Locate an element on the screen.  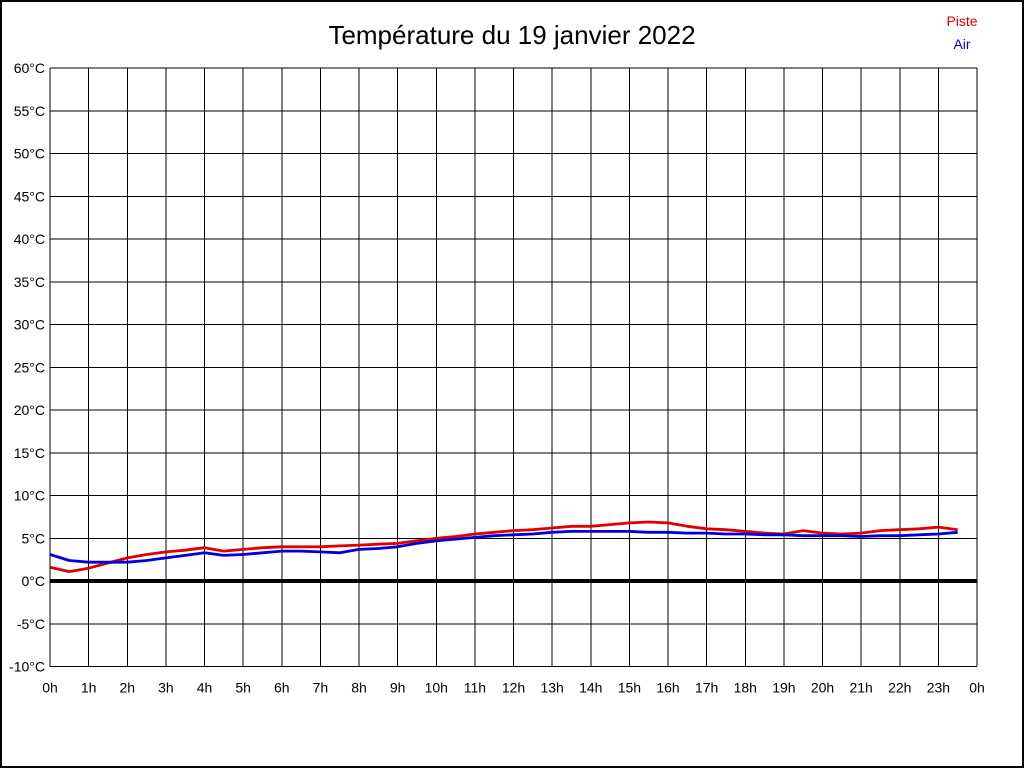
x-tick-label: 21h is located at coordinates (860, 688).